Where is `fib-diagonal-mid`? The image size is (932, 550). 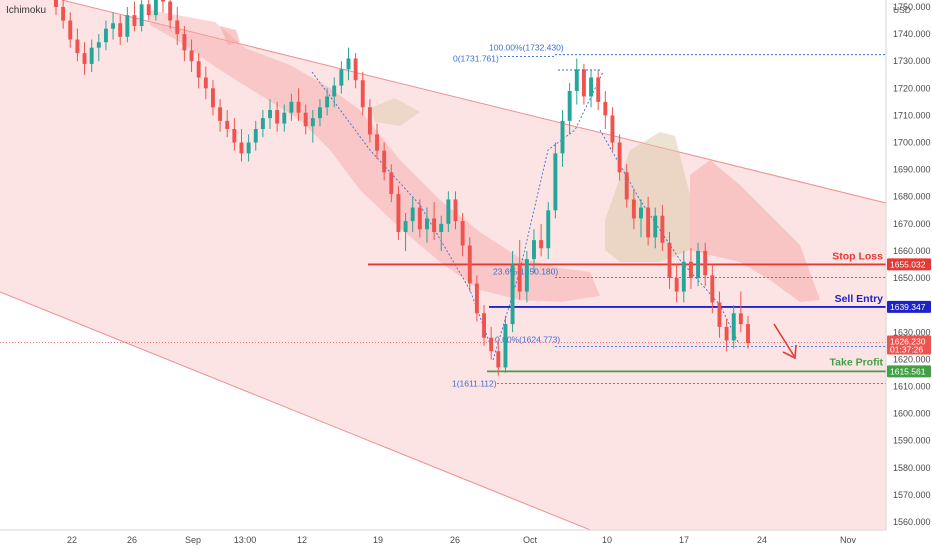
fib-diagonal-mid is located at coordinates (548, 216).